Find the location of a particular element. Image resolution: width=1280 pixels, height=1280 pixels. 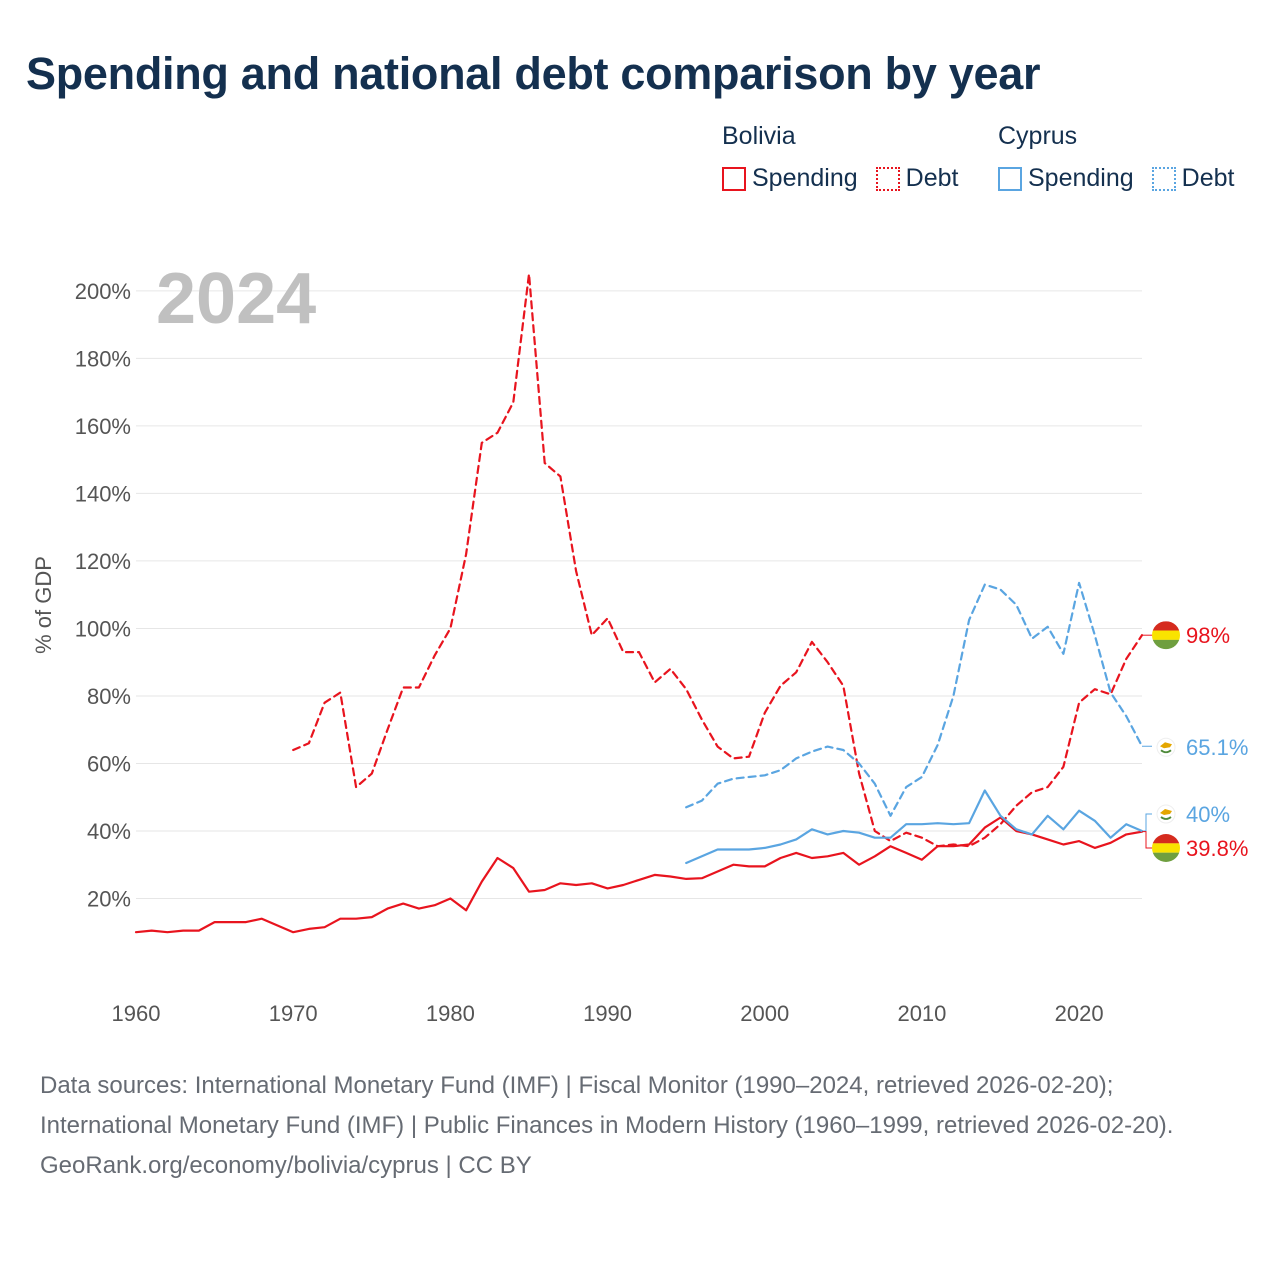

end-label-cyprus-spending: 40% is located at coordinates (1208, 814).